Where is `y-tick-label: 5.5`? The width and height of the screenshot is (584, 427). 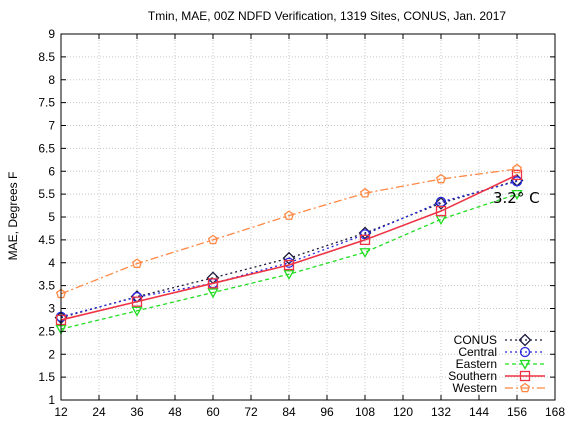 y-tick-label: 5.5 is located at coordinates (46, 194).